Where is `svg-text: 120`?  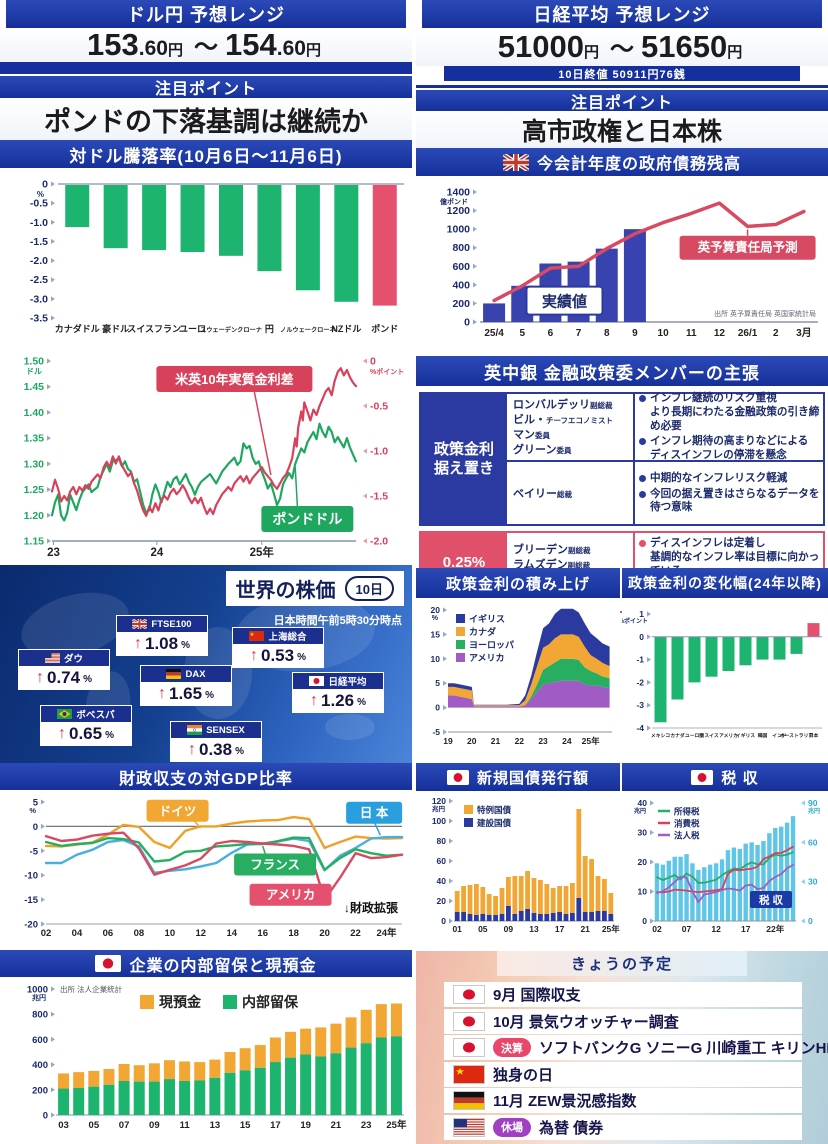
svg-text: 120 is located at coordinates (439, 801).